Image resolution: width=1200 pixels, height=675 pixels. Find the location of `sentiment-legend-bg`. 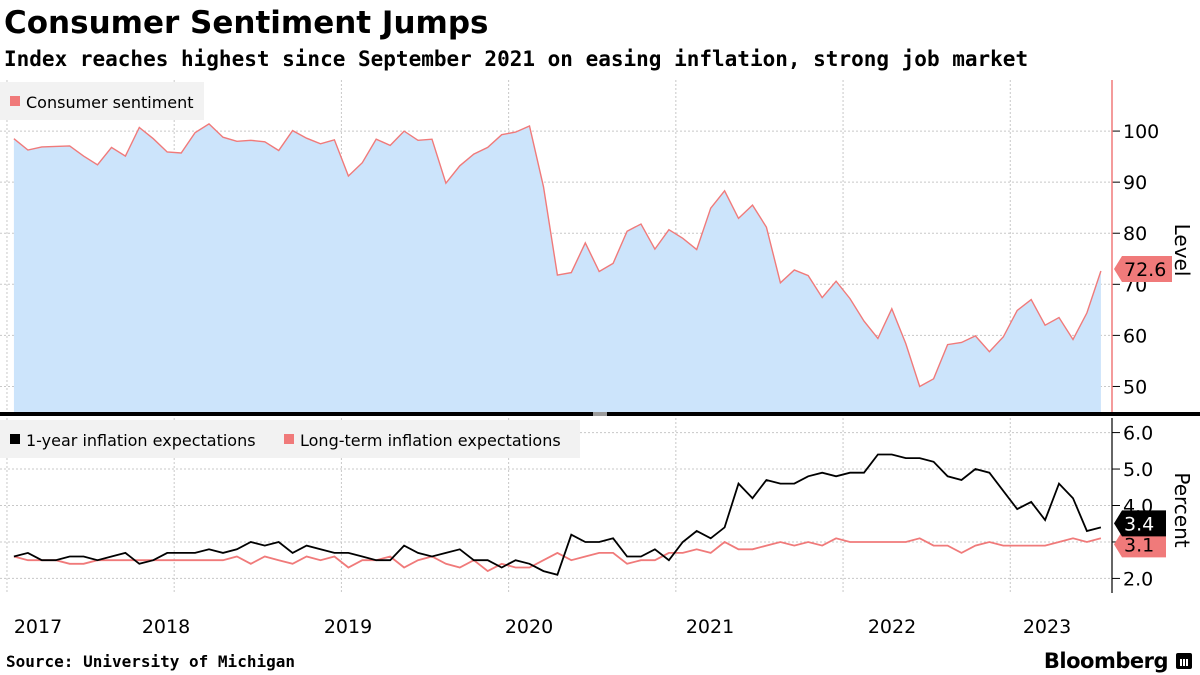

sentiment-legend-bg is located at coordinates (102, 101).